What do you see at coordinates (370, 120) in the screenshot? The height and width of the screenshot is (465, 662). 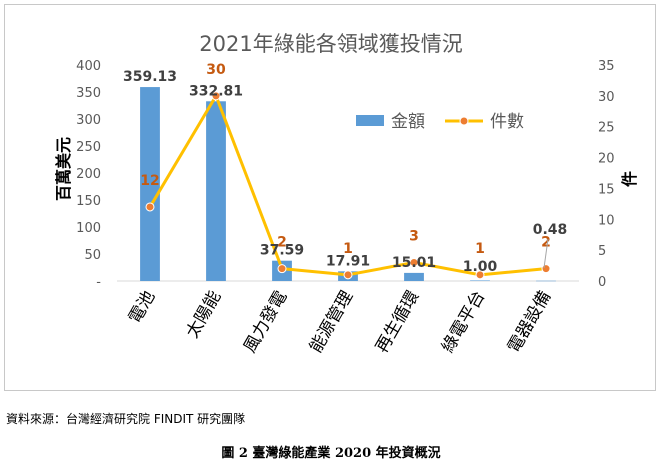 I see `legend-bar-swatch` at bounding box center [370, 120].